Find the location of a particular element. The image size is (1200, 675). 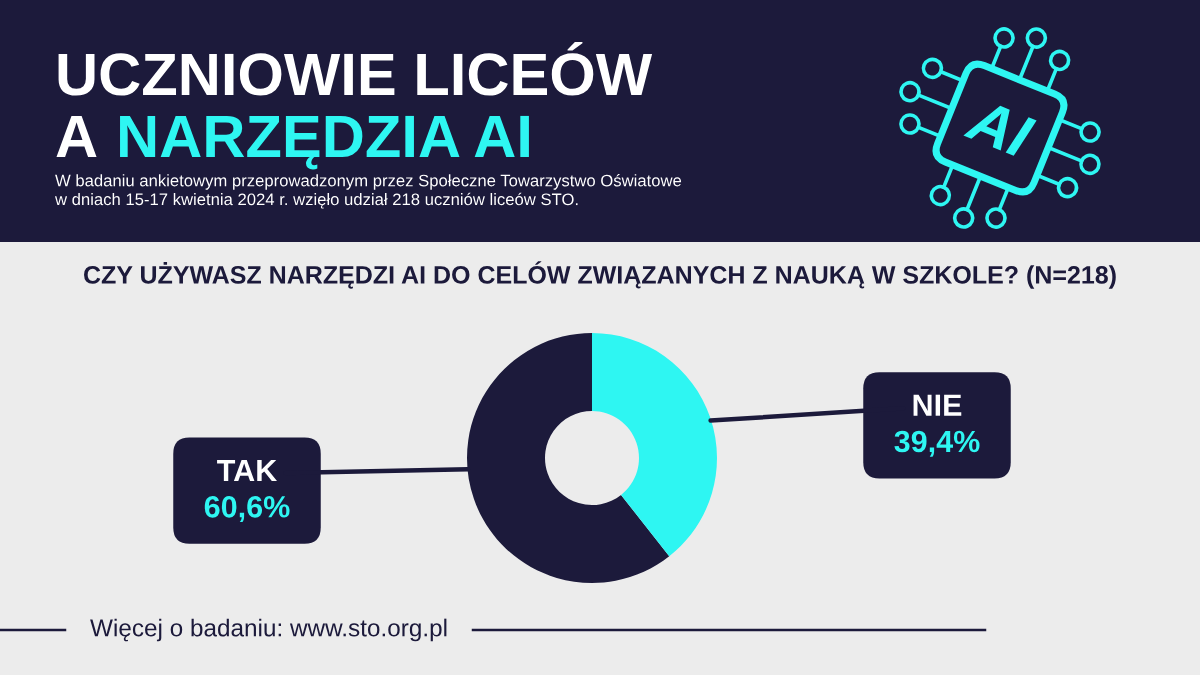

slice-label: NIE is located at coordinates (937, 405).